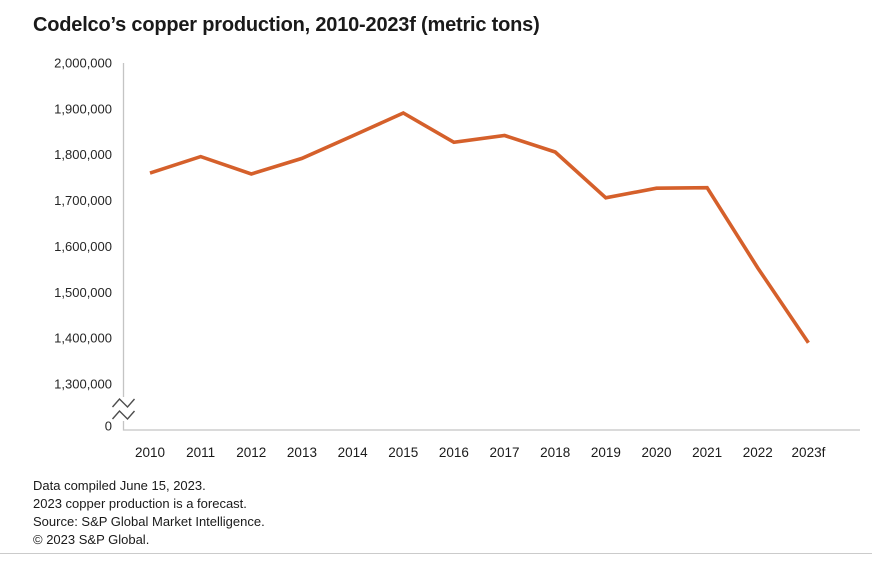  Describe the element at coordinates (302, 452) in the screenshot. I see `x-axis-tick-label: 2013` at that location.